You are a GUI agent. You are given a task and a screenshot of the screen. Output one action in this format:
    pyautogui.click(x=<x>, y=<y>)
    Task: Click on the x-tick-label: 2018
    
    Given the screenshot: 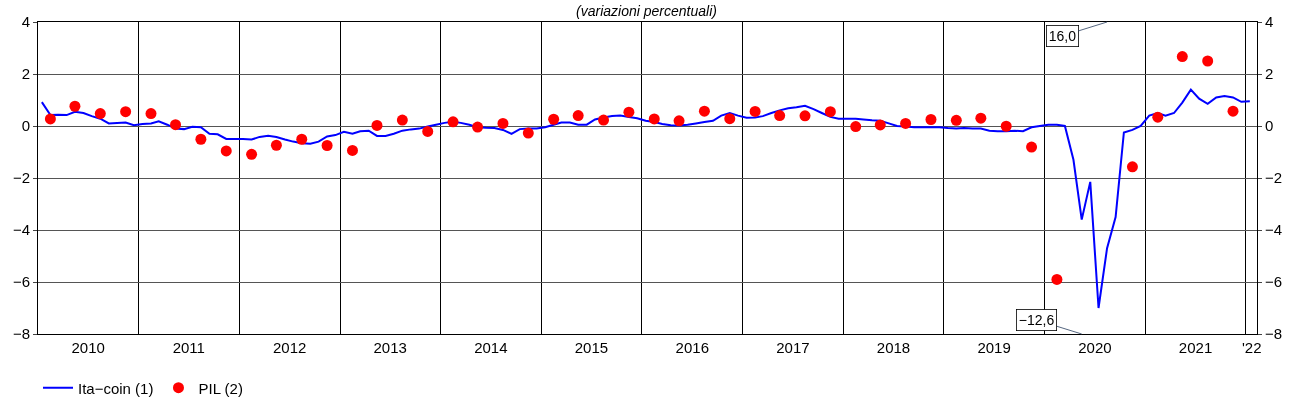 What is the action you would take?
    pyautogui.click(x=893, y=347)
    